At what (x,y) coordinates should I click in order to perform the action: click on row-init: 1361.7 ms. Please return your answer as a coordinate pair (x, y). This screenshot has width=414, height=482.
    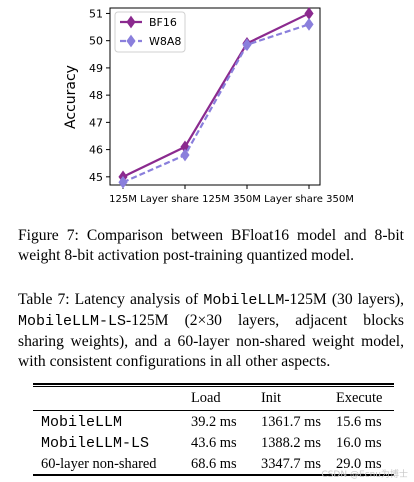
    Looking at the image, I should click on (291, 421).